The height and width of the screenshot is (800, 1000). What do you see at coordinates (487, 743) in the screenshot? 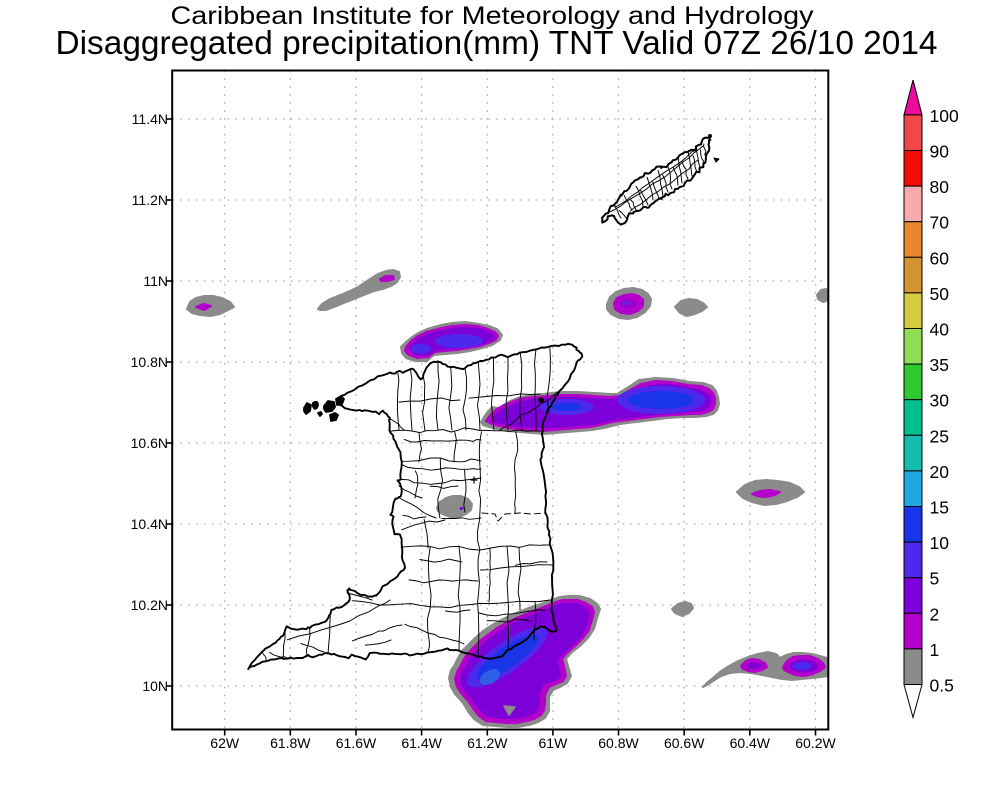
I see `svg-text: 61.2W` at bounding box center [487, 743].